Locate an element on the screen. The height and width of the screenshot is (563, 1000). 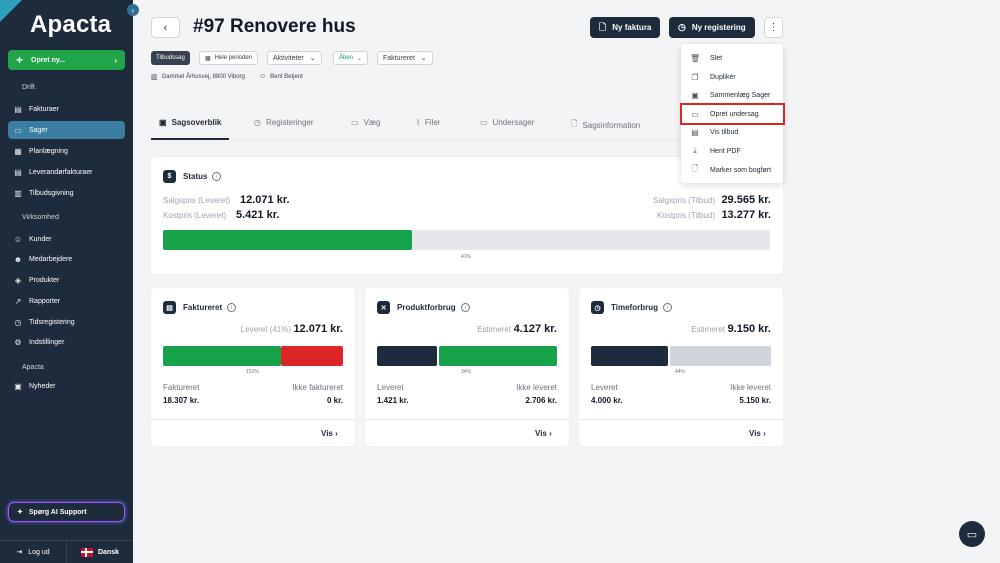
sidebar-item-rapporter: ↗ Rapporter is located at coordinates (66, 301).